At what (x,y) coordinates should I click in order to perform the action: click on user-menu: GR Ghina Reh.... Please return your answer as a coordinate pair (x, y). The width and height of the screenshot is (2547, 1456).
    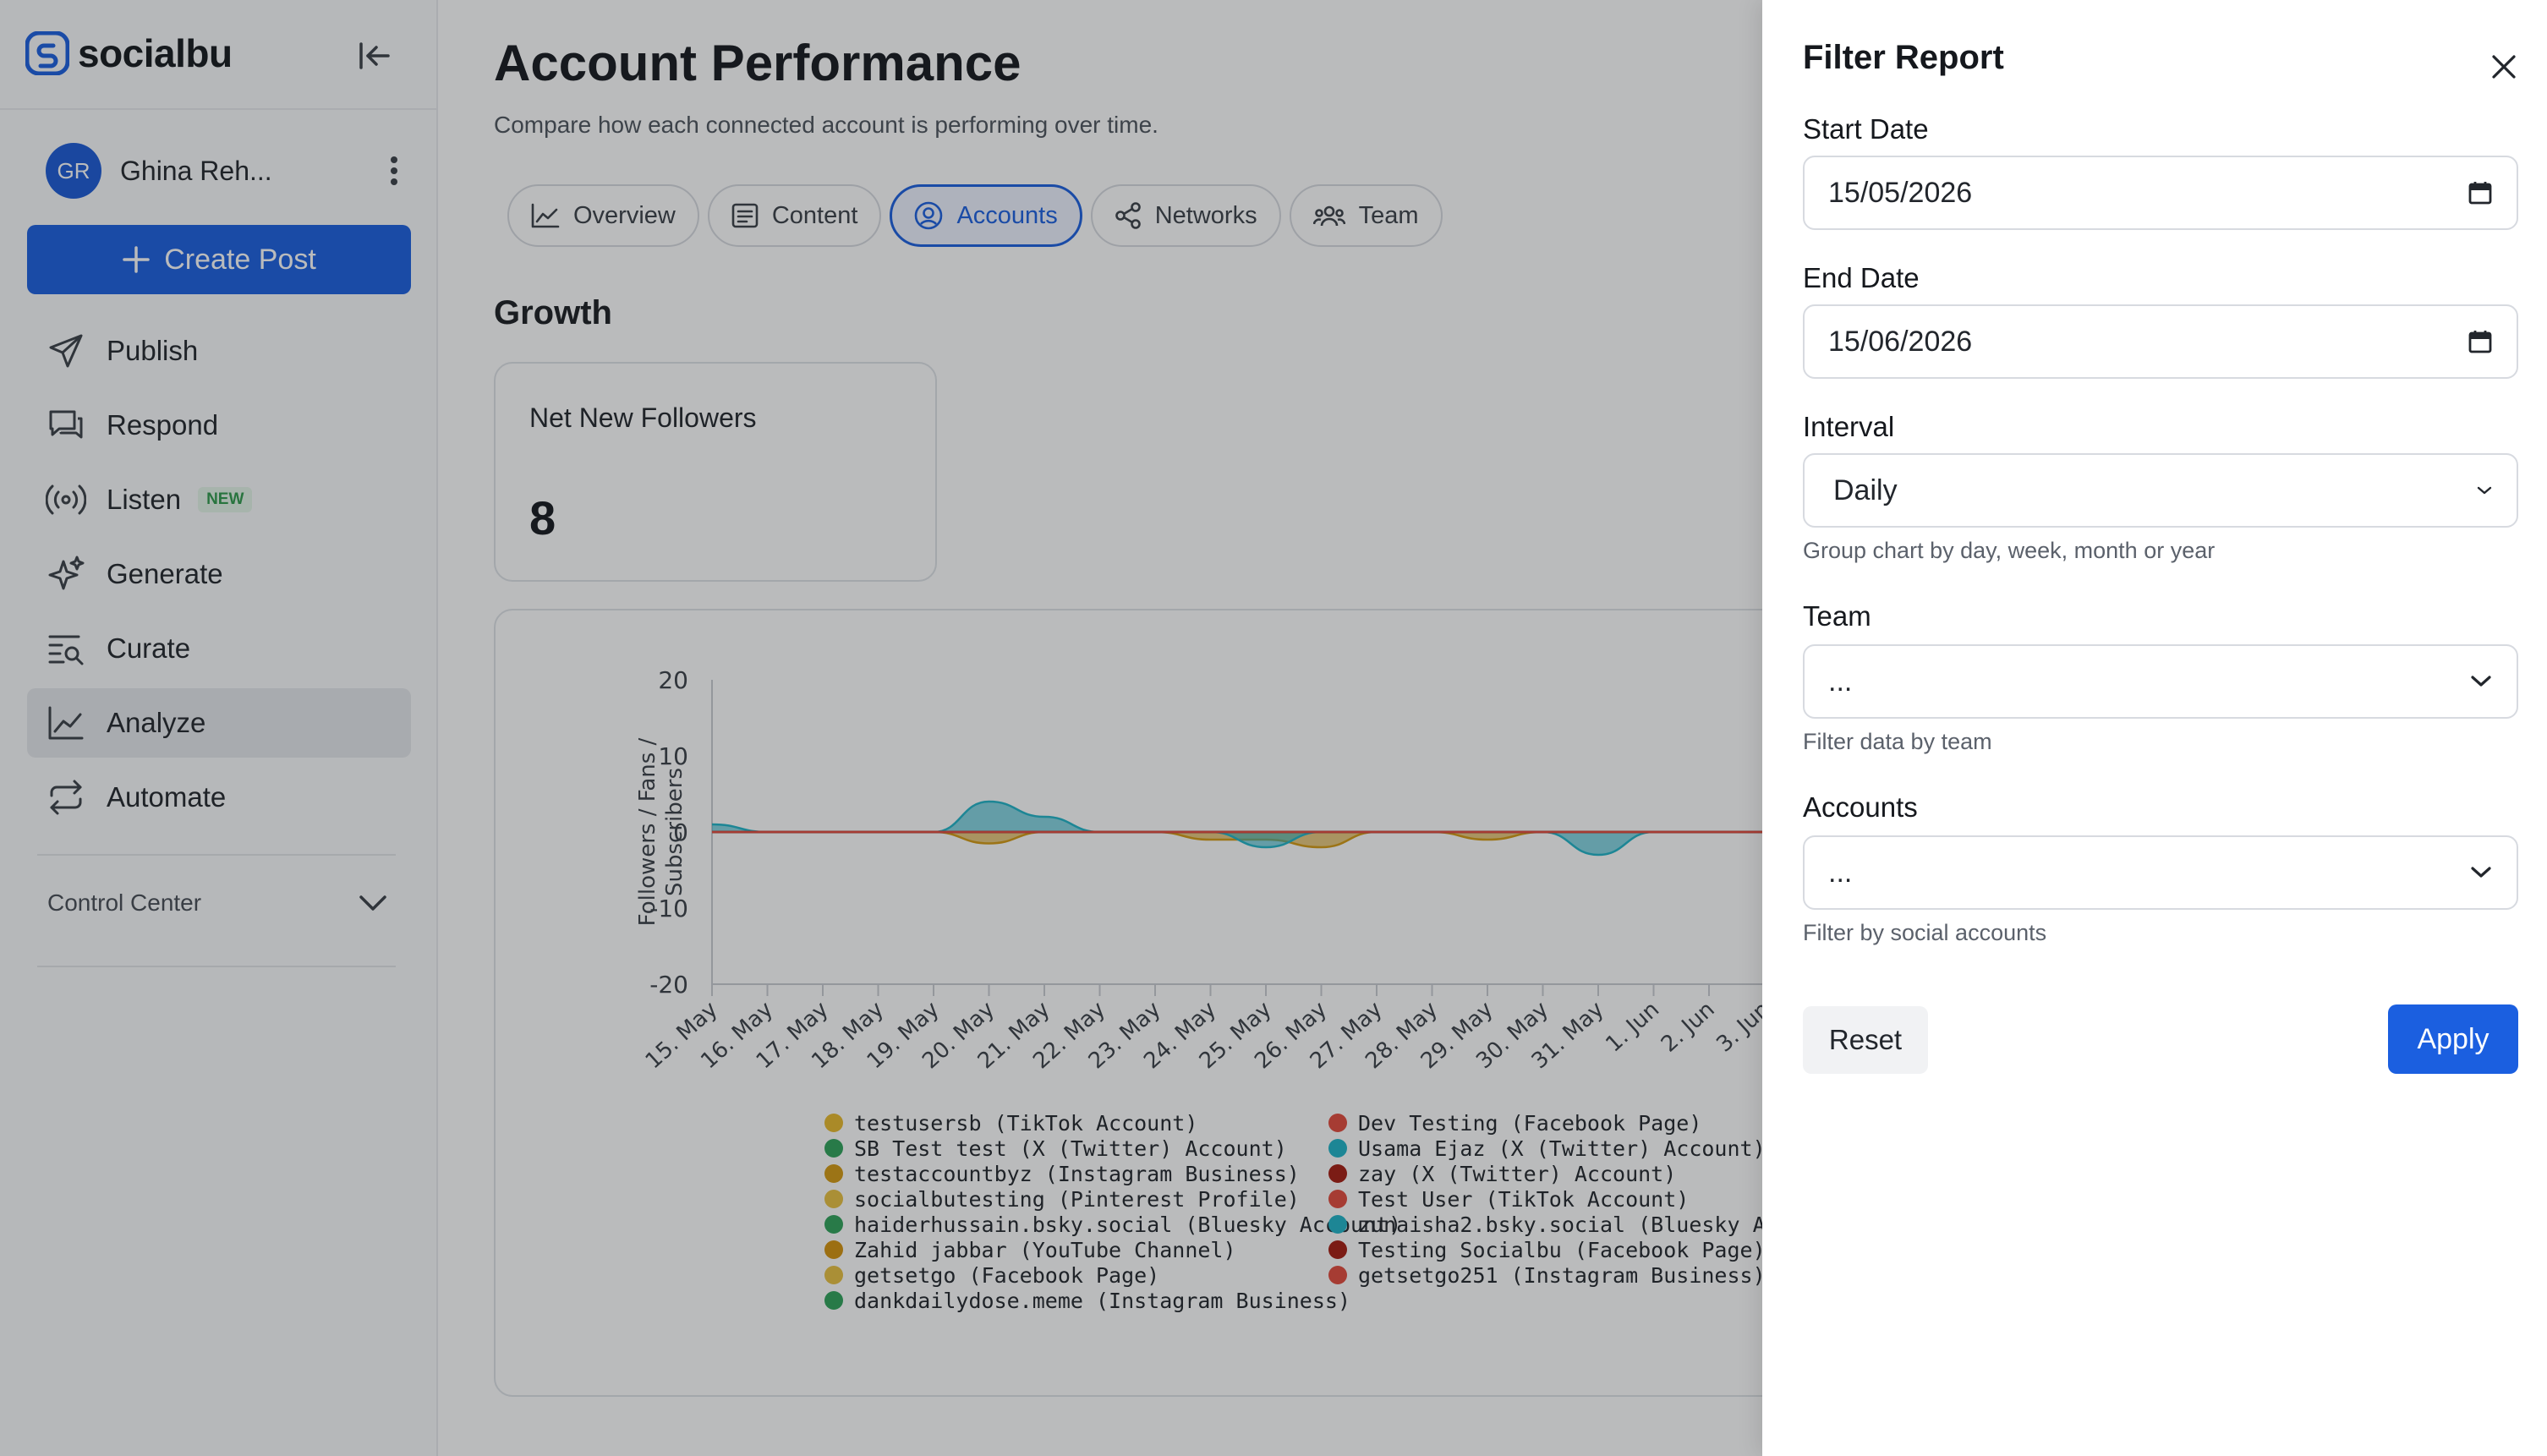
    Looking at the image, I should click on (227, 171).